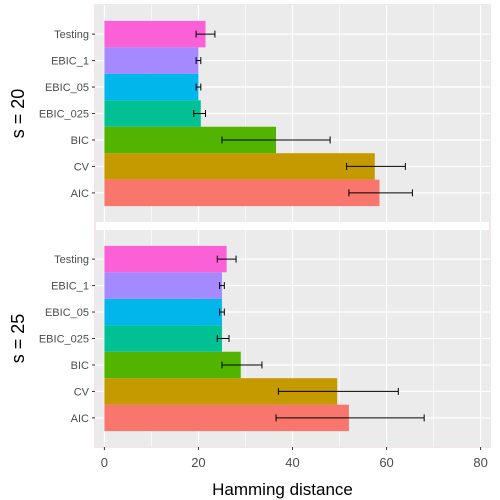 The height and width of the screenshot is (500, 500). I want to click on x-tick-label: 20, so click(198, 462).